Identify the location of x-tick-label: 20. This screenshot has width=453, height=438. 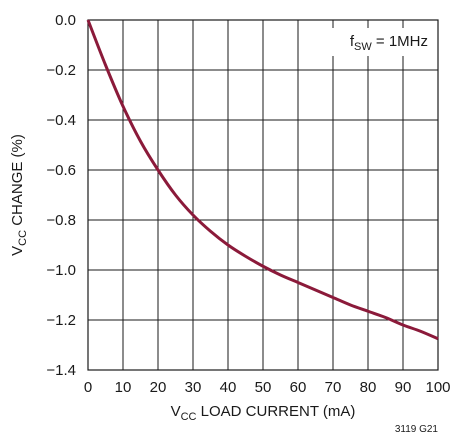
(158, 387).